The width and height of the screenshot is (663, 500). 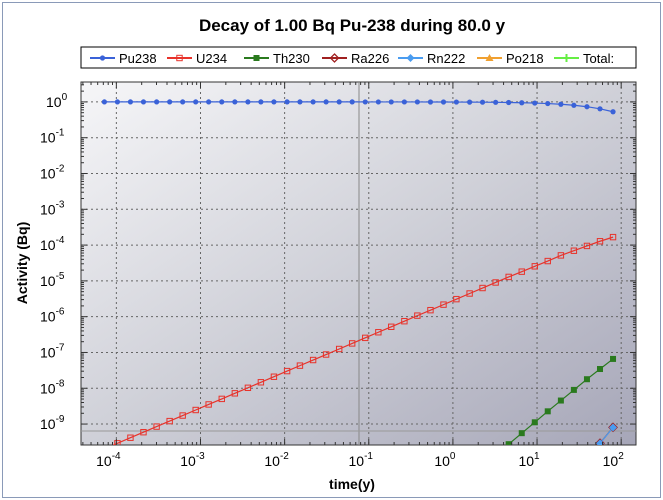 I want to click on legend-label: Ra226, so click(x=370, y=58).